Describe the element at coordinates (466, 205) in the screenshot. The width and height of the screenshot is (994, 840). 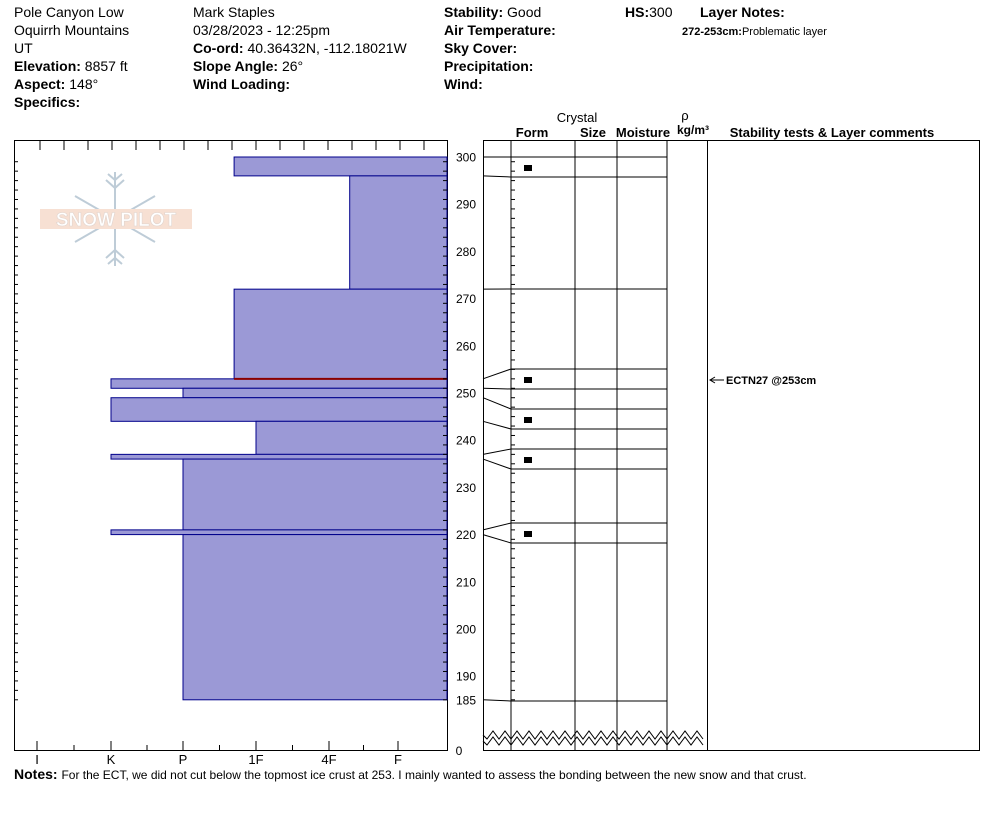
I see `depth-tick-label: 290` at that location.